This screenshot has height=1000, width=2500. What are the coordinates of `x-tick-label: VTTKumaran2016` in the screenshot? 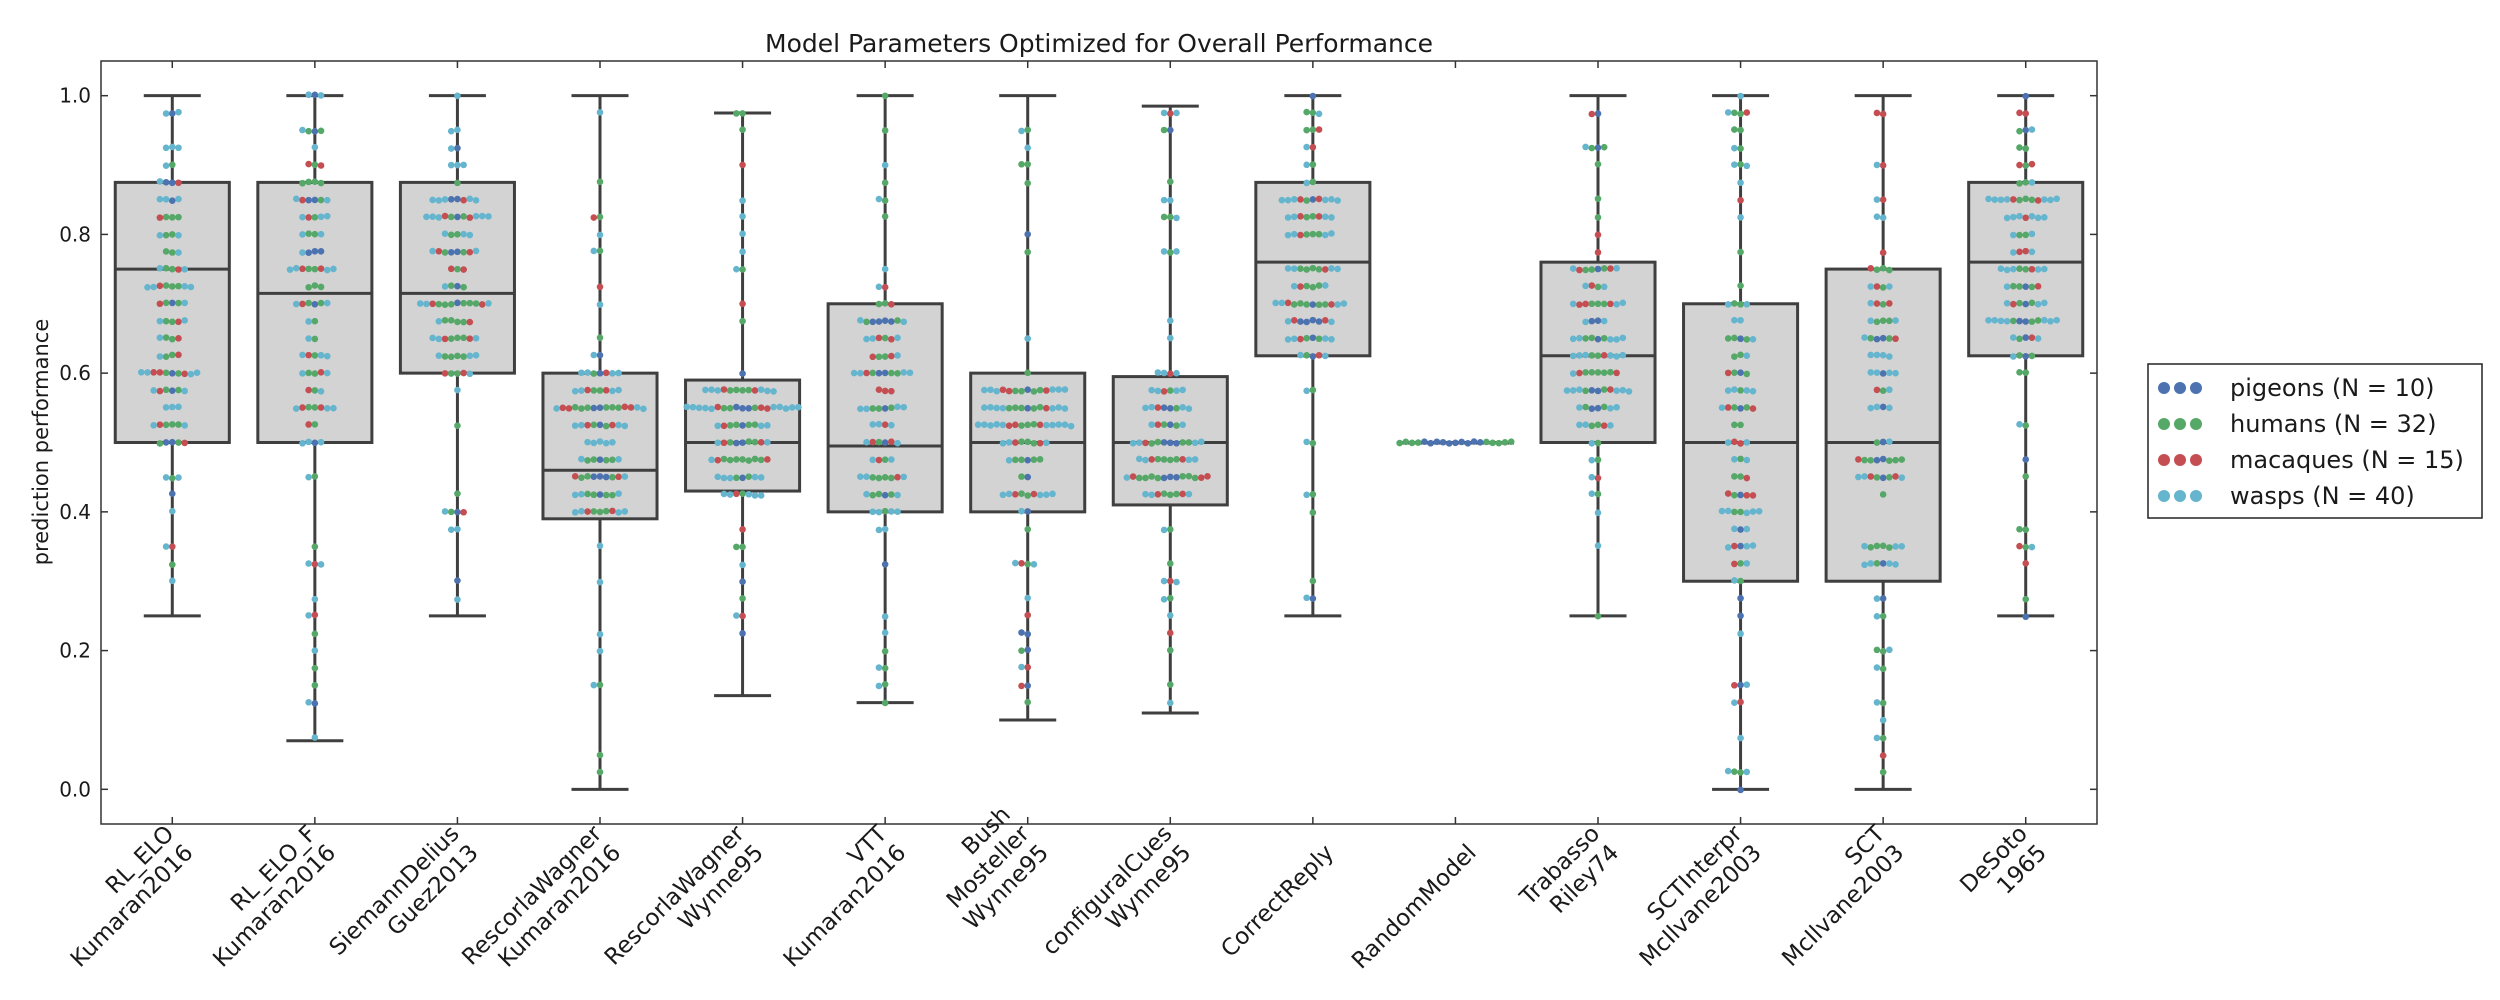 It's located at (836, 896).